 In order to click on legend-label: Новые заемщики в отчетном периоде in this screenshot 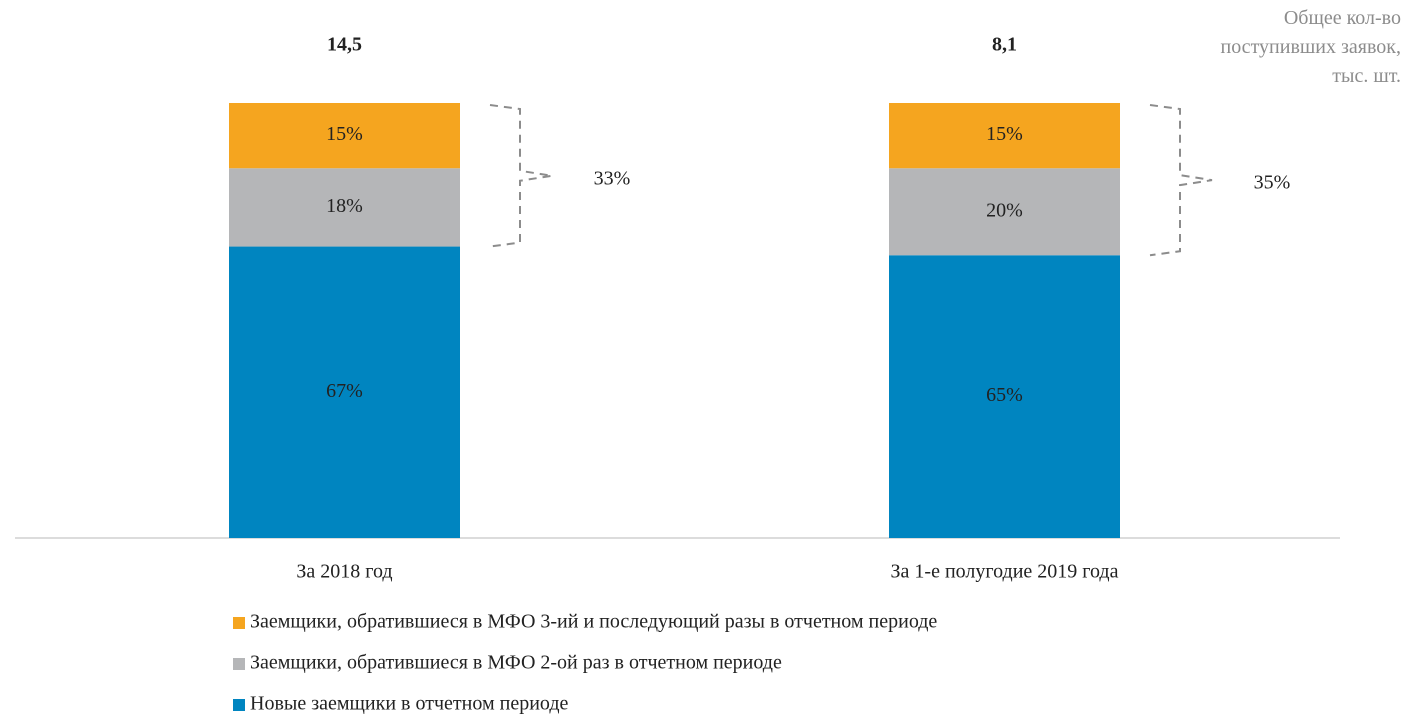, I will do `click(409, 704)`.